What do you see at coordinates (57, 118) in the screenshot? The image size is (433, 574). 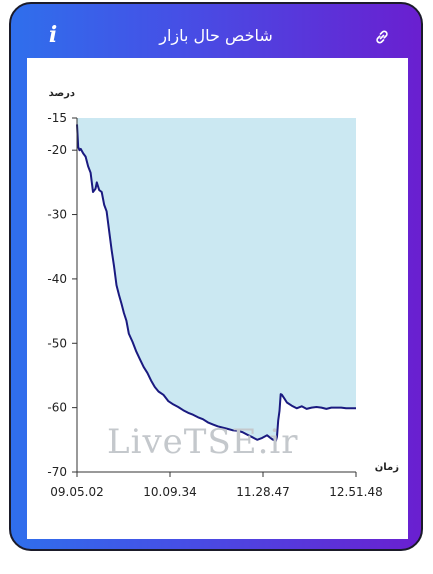 I see `y-tick-label: -15` at bounding box center [57, 118].